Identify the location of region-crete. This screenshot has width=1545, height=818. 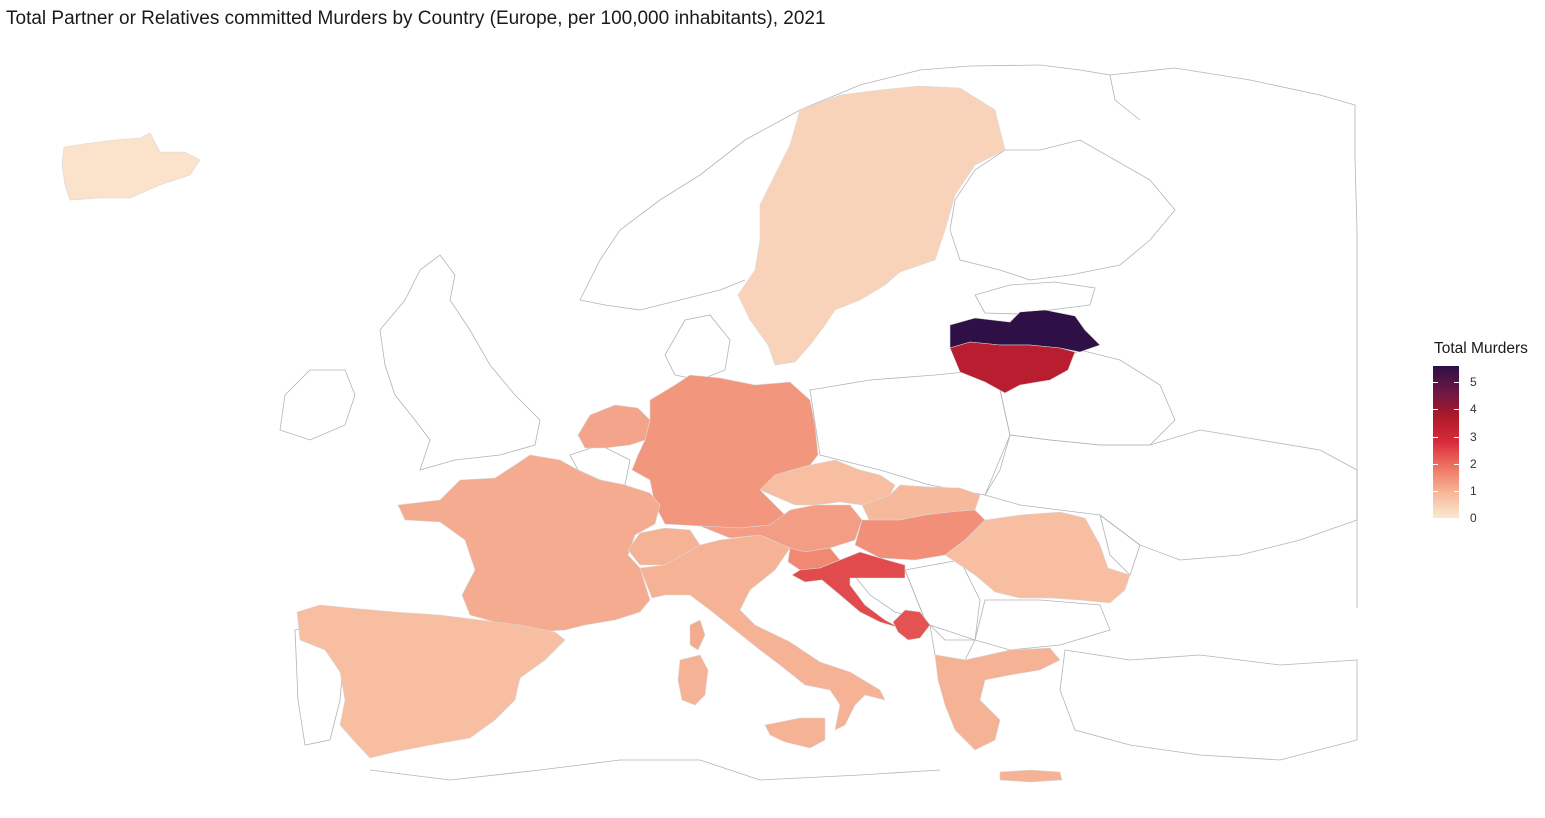
(1031, 776).